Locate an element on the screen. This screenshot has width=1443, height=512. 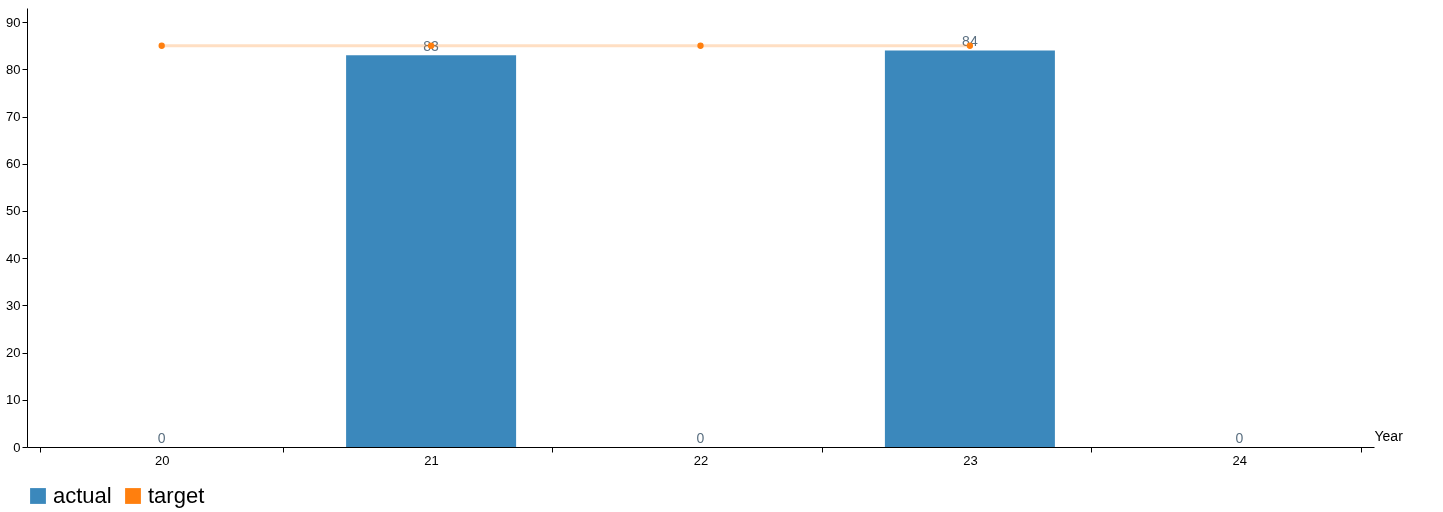
x-tick-label: 23 is located at coordinates (970, 460).